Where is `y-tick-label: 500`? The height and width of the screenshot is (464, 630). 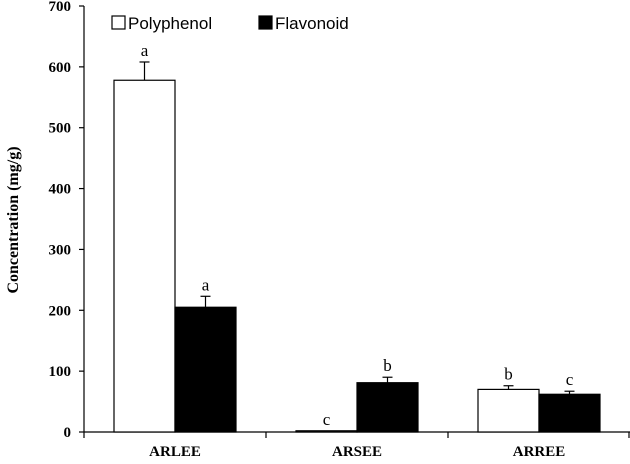 y-tick-label: 500 is located at coordinates (60, 129).